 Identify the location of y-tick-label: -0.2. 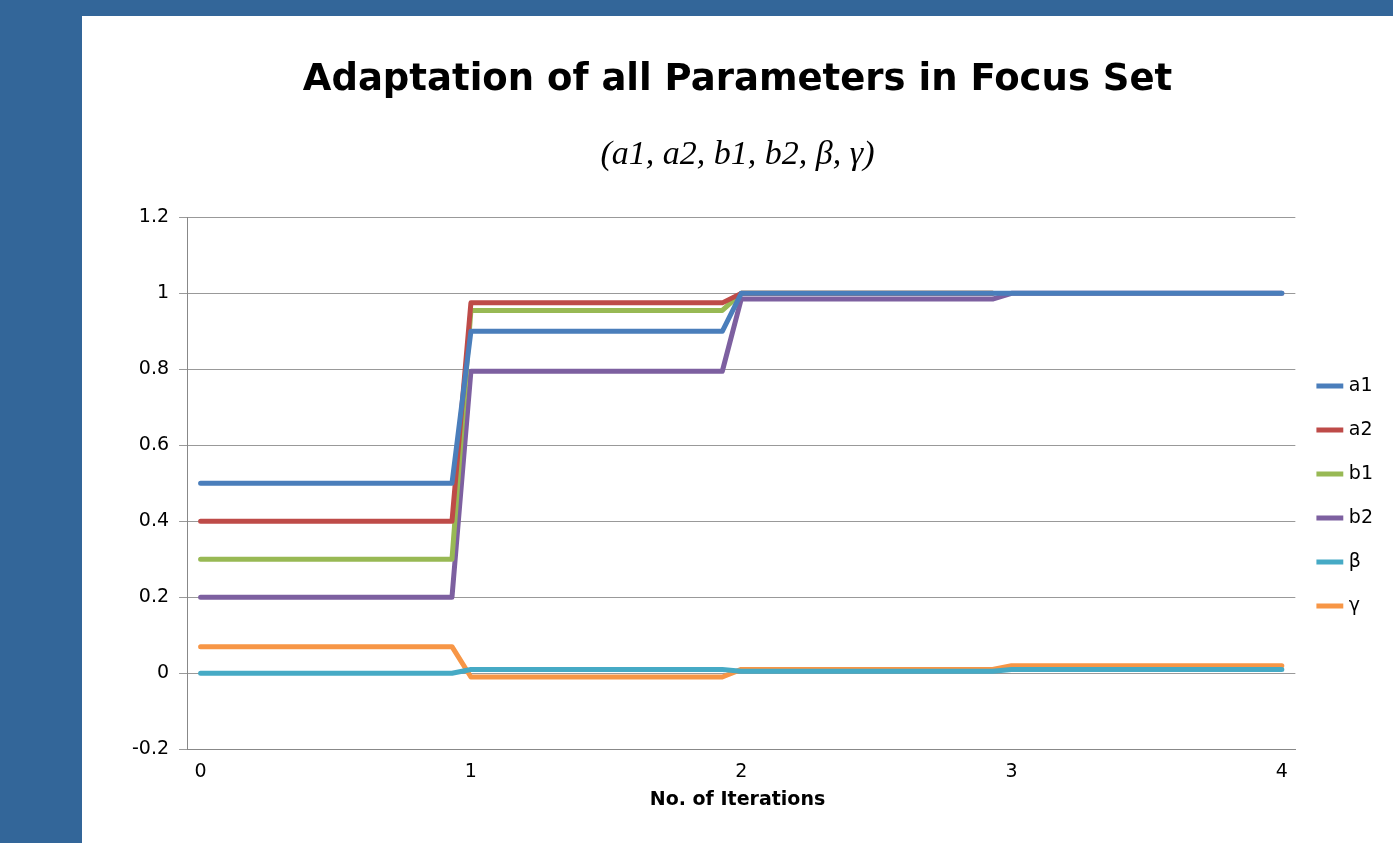
(150, 747).